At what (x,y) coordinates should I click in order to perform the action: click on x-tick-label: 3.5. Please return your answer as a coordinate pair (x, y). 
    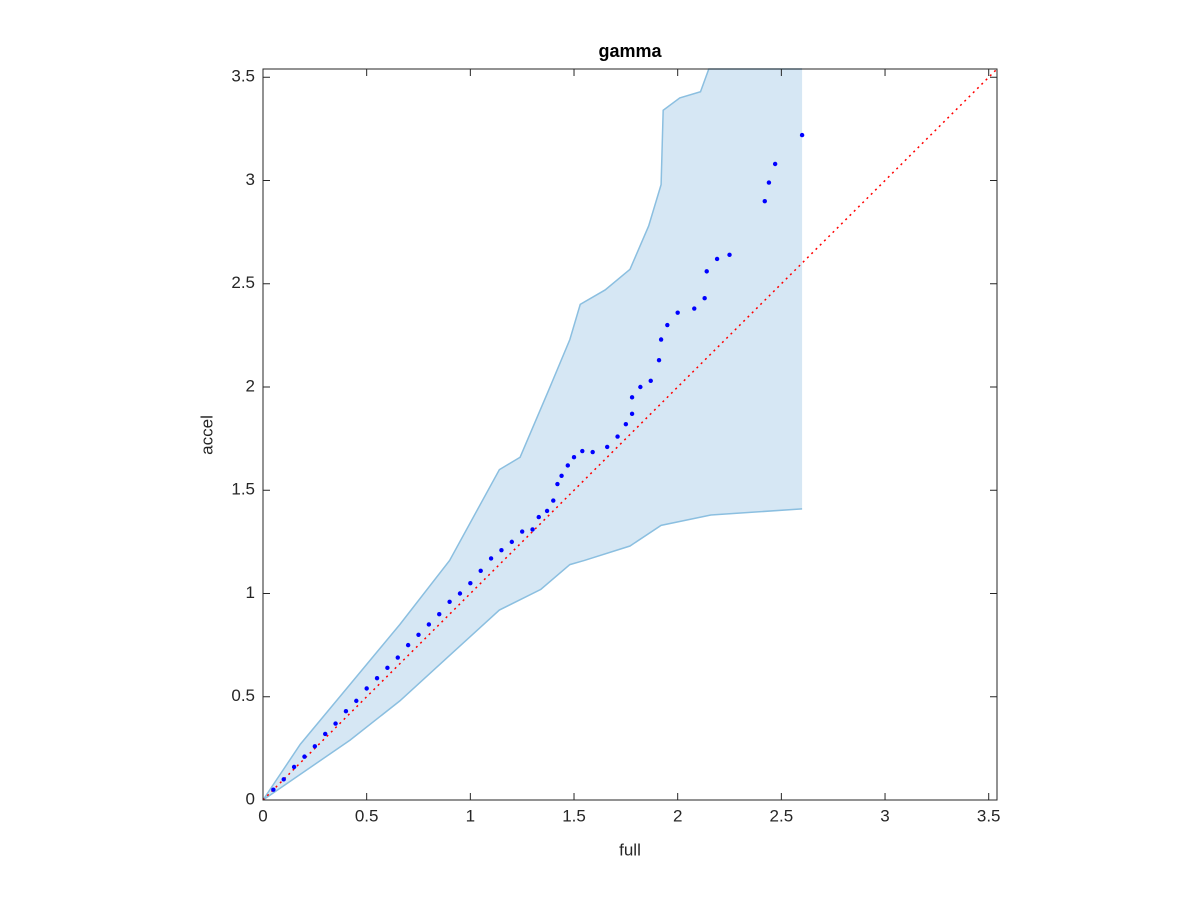
    Looking at the image, I should click on (989, 815).